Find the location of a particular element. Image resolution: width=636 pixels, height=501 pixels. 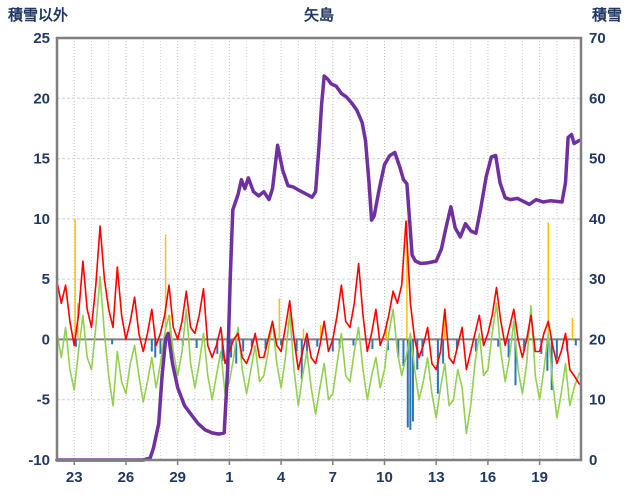

y-left-tick-label: 5 is located at coordinates (46, 279).